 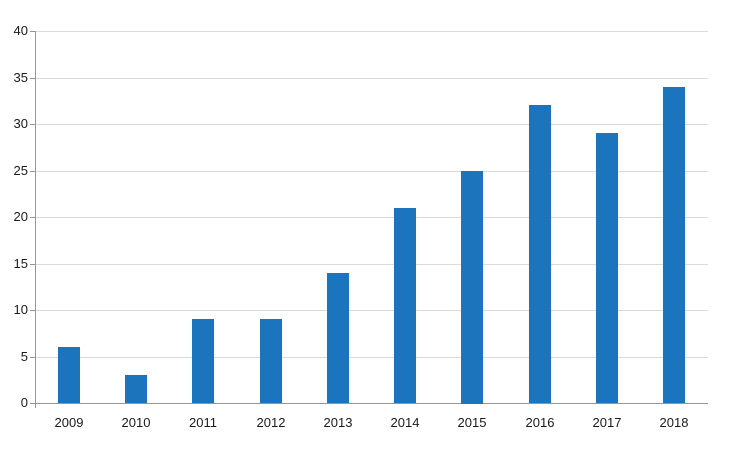 I want to click on y-axis-tick-label: 30, so click(x=20, y=123).